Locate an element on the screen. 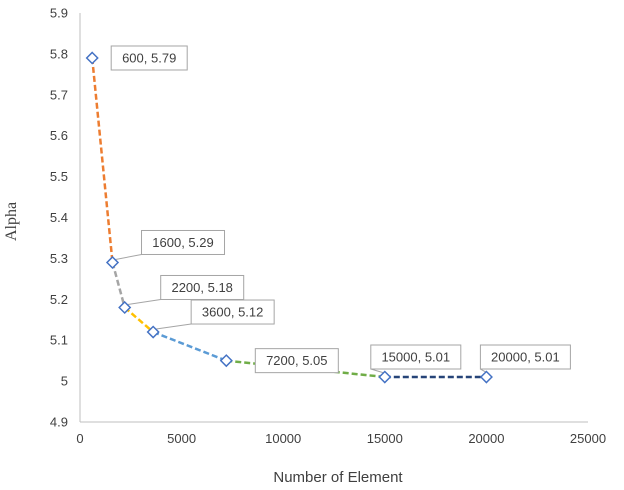  y-tick-label: 5.7 is located at coordinates (59, 94).